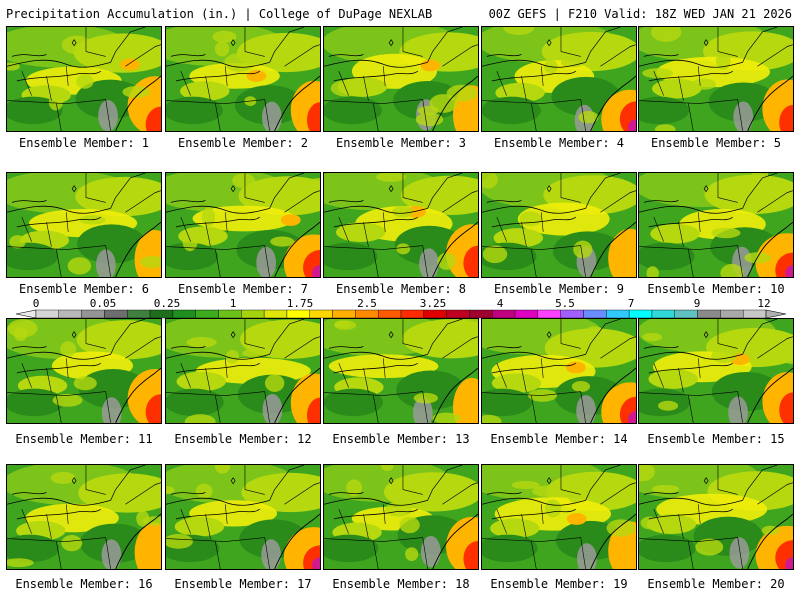 The image size is (800, 600). What do you see at coordinates (716, 439) in the screenshot?
I see `ensemble-member-label: Ensemble Member: 15` at bounding box center [716, 439].